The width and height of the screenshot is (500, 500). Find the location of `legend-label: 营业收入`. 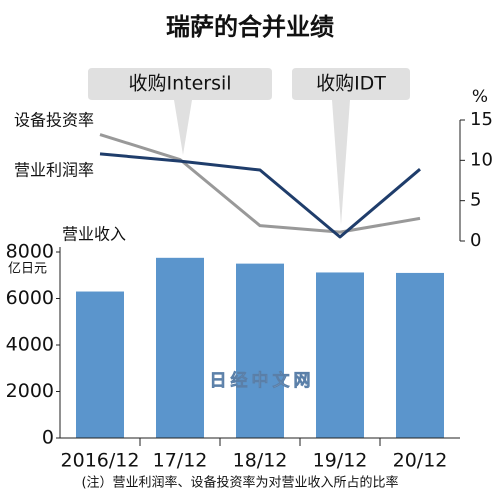

legend-label: 营业收入 is located at coordinates (94, 234).